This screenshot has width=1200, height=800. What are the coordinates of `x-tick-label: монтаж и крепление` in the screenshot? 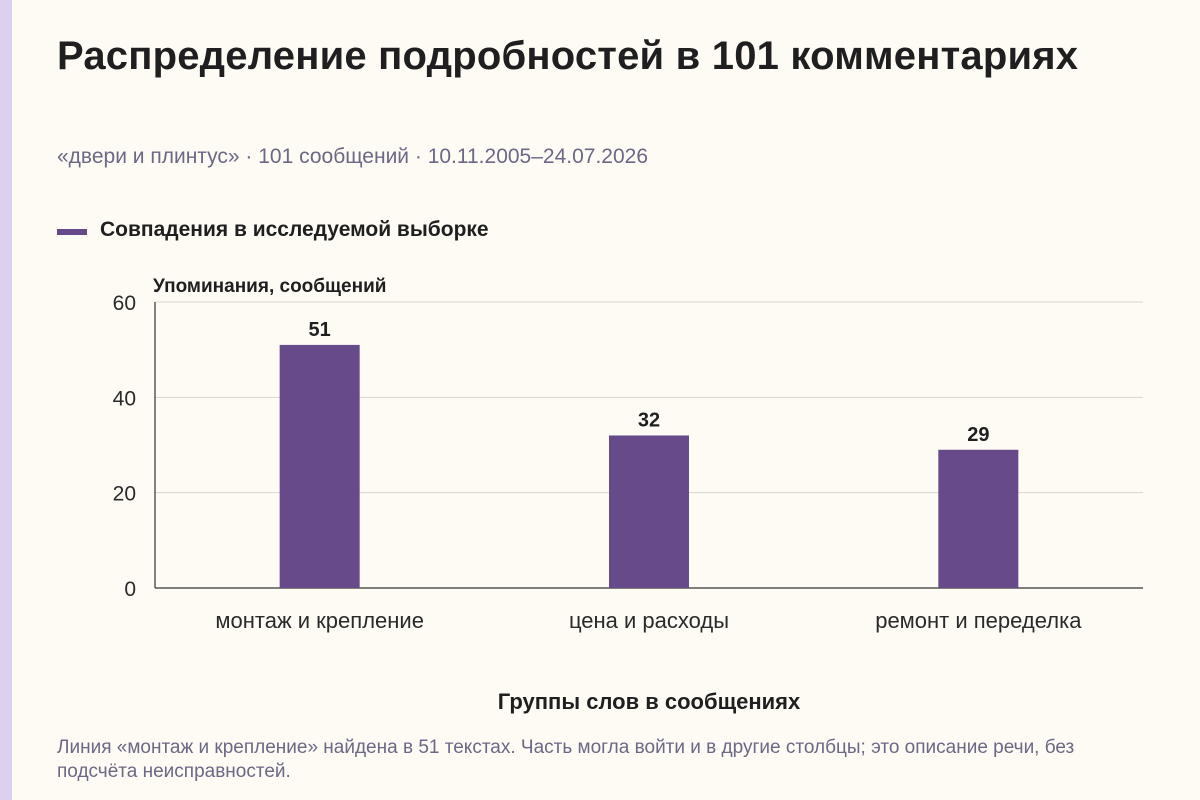 It's located at (319, 620).